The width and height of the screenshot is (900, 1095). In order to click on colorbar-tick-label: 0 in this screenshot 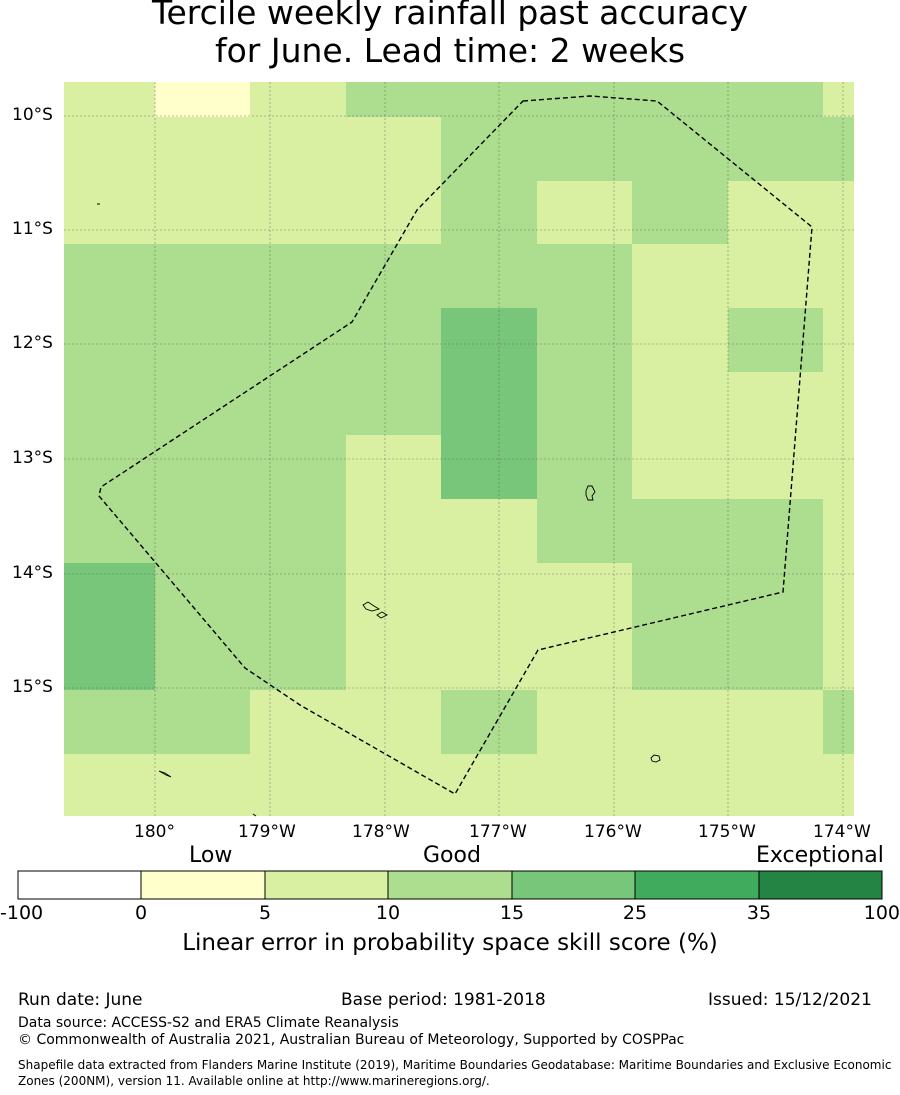, I will do `click(141, 913)`.